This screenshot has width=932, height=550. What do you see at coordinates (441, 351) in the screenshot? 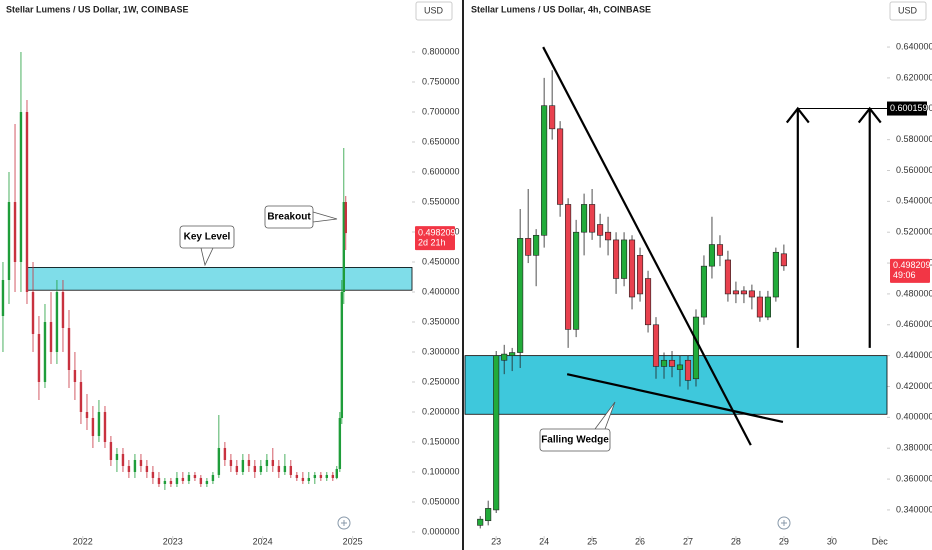
I see `y-tick-label: 0.300000` at bounding box center [441, 351].